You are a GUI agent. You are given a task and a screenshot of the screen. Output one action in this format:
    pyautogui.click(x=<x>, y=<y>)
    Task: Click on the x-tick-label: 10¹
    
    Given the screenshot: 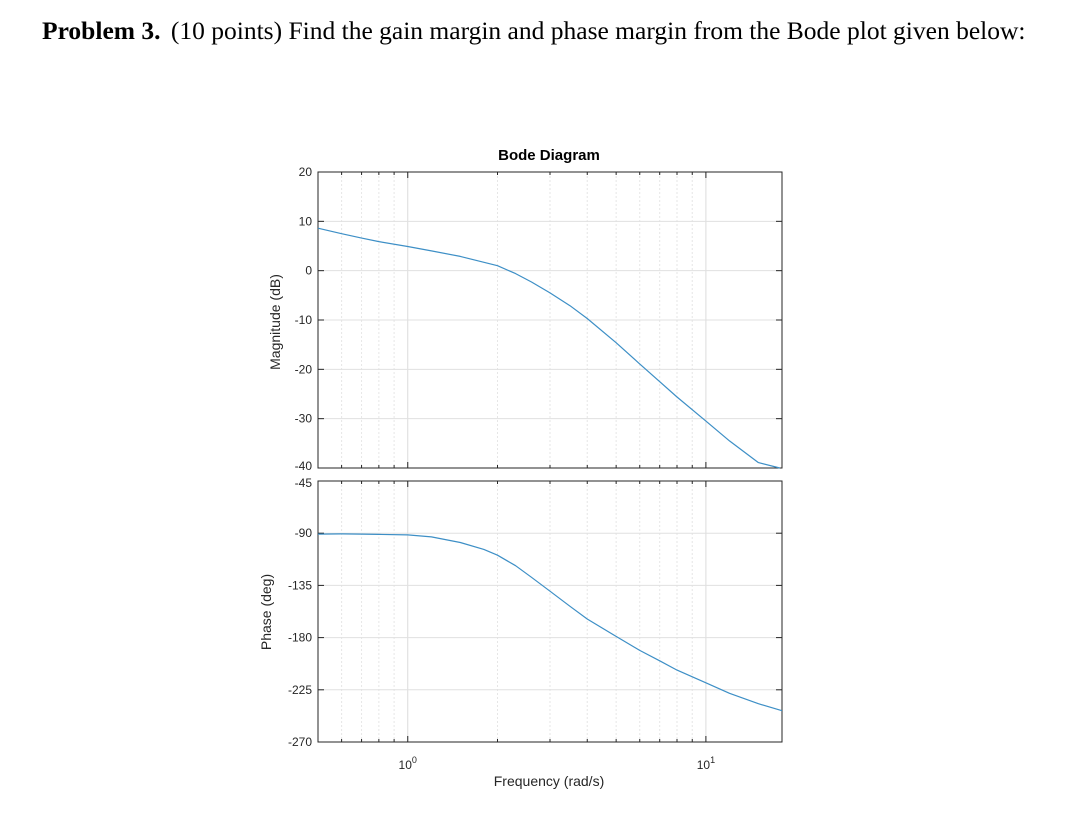 What is the action you would take?
    pyautogui.click(x=706, y=763)
    